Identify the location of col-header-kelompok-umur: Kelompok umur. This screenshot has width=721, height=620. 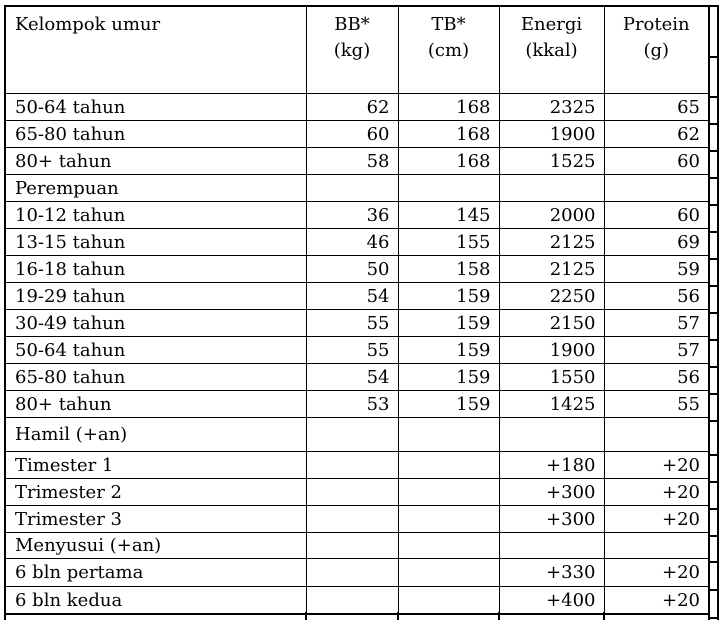
(155, 49).